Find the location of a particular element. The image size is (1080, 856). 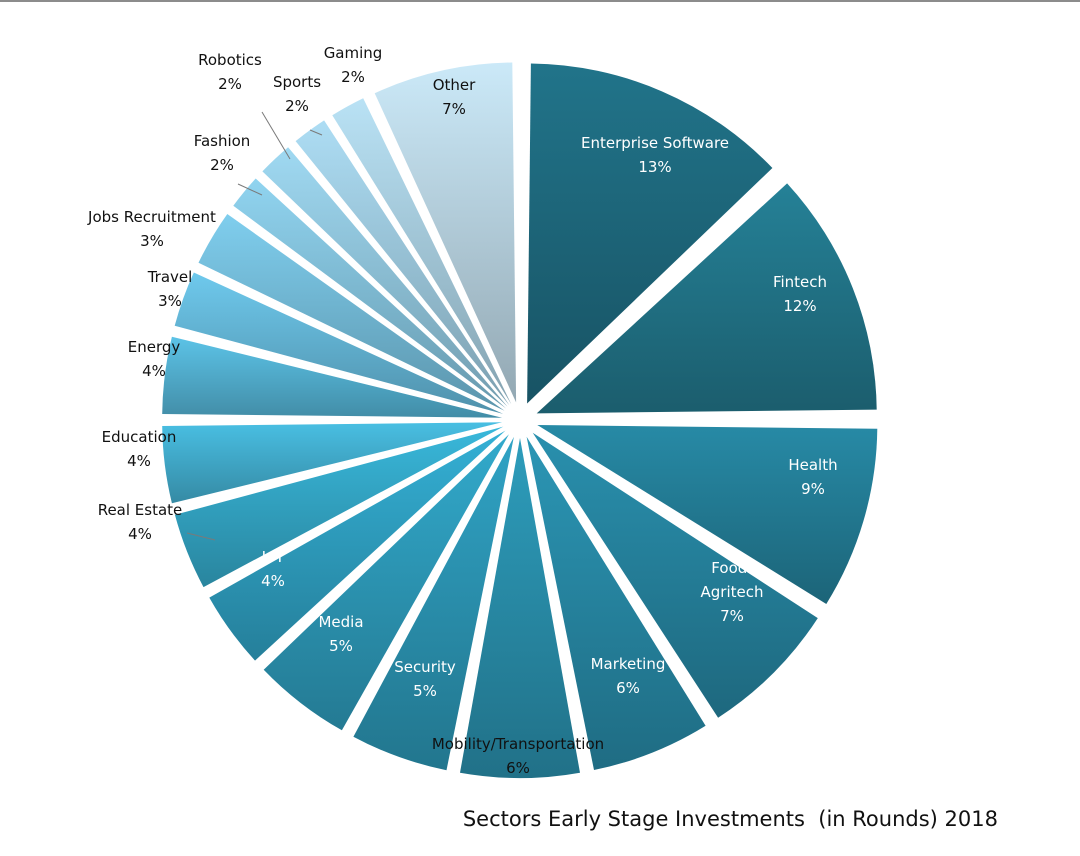

data-label-name: Education is located at coordinates (139, 437).